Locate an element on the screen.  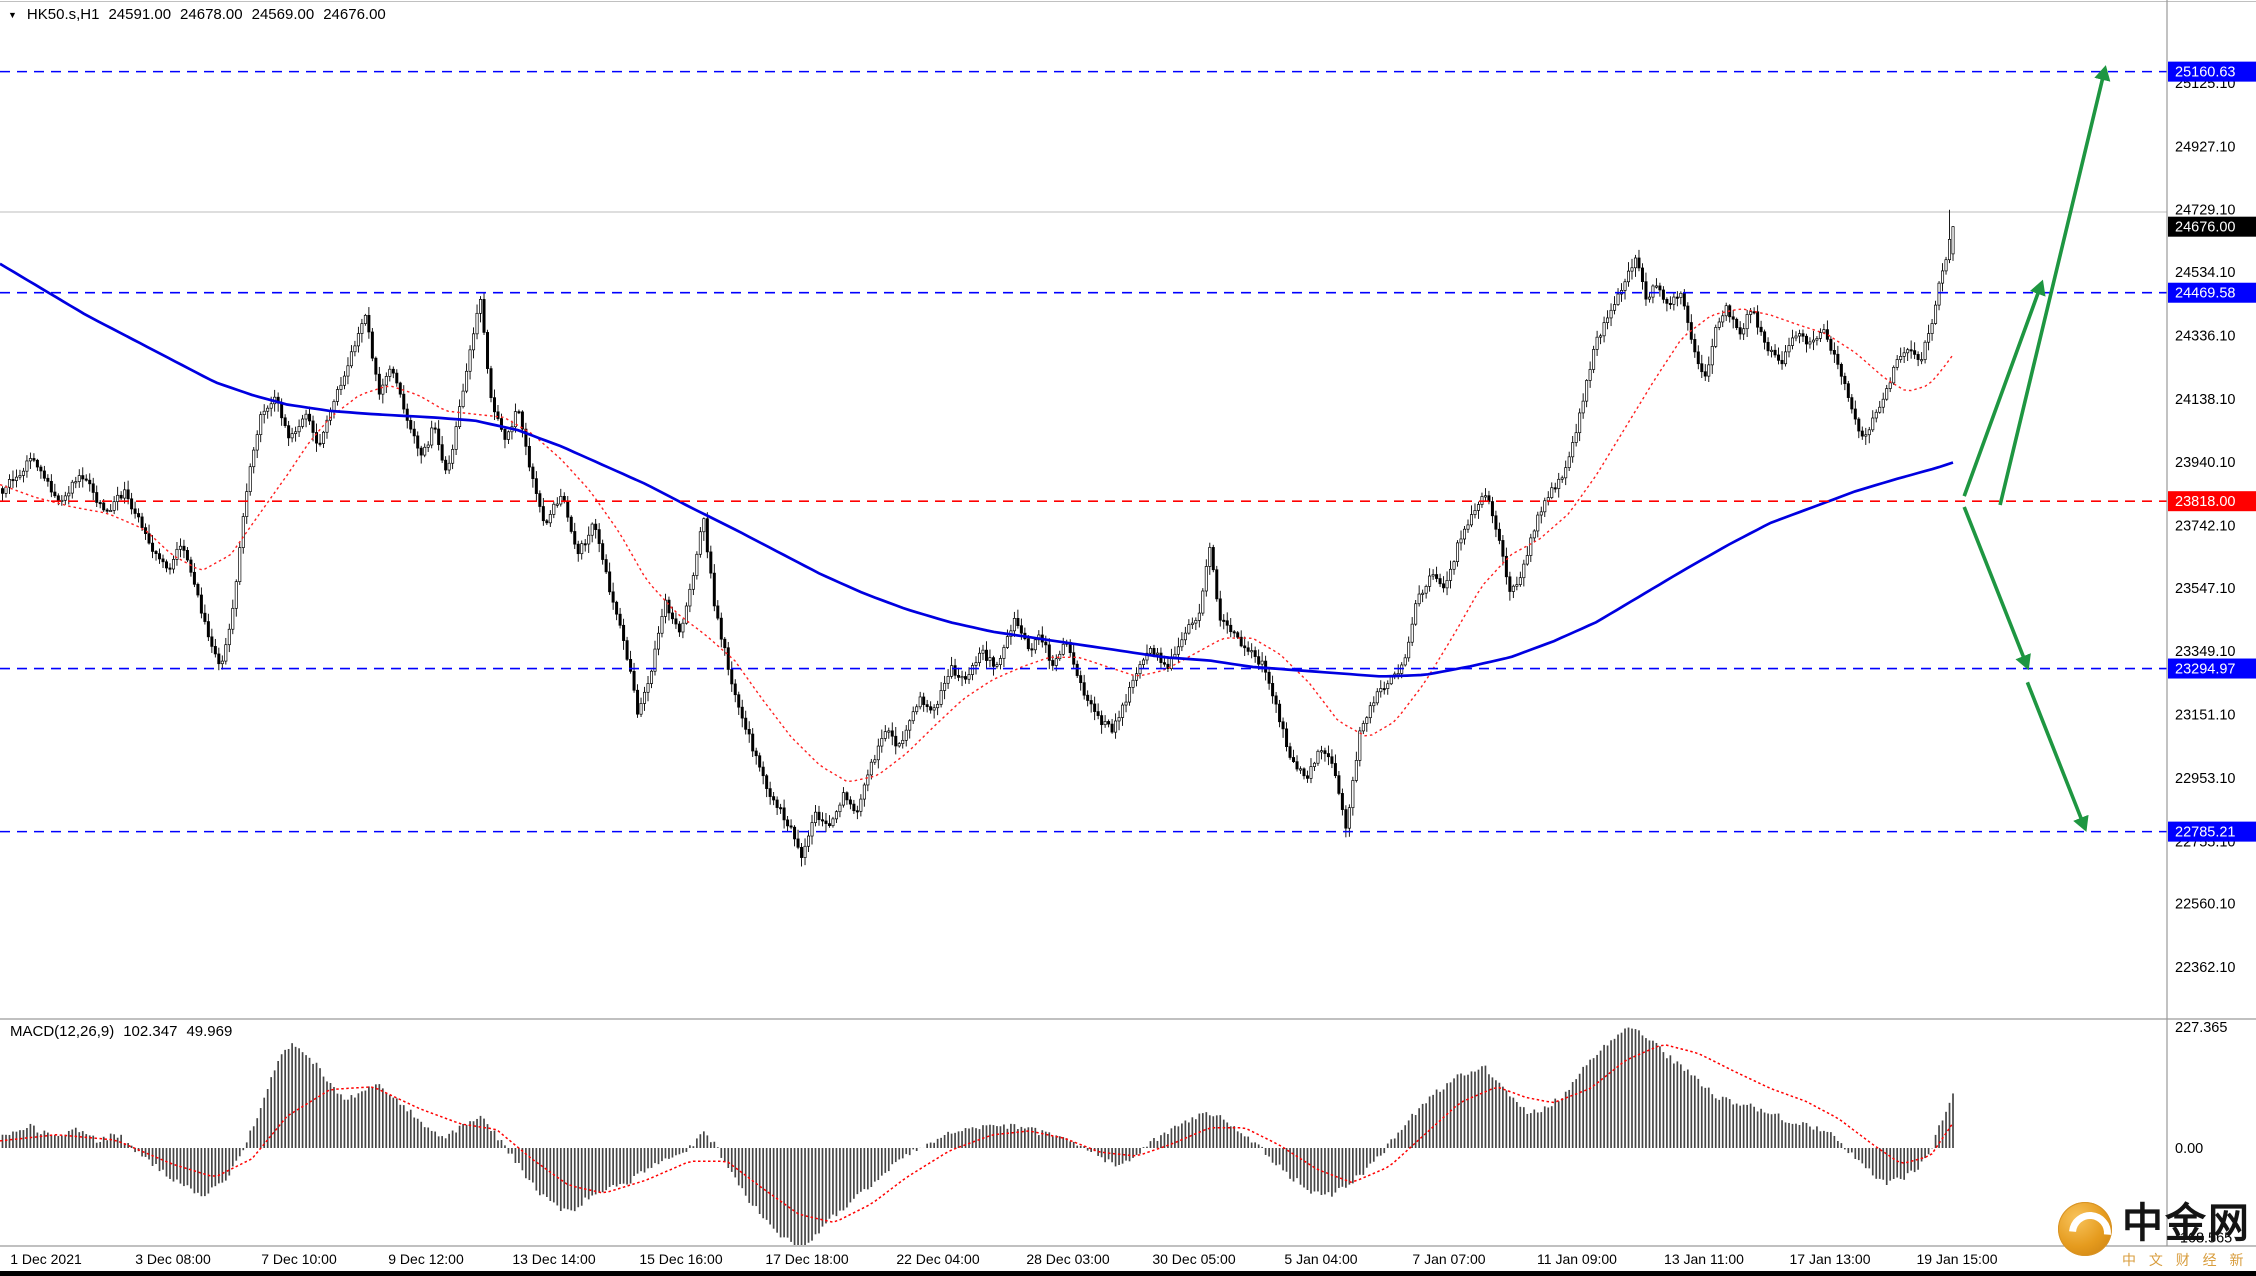
horizontal-scrollbar is located at coordinates (1128, 1273).